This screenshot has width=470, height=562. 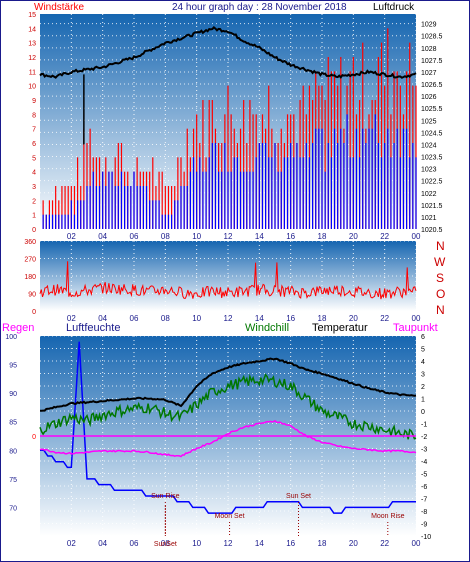 What do you see at coordinates (432, 85) in the screenshot?
I see `y-tick-label-pressure: 1026.5` at bounding box center [432, 85].